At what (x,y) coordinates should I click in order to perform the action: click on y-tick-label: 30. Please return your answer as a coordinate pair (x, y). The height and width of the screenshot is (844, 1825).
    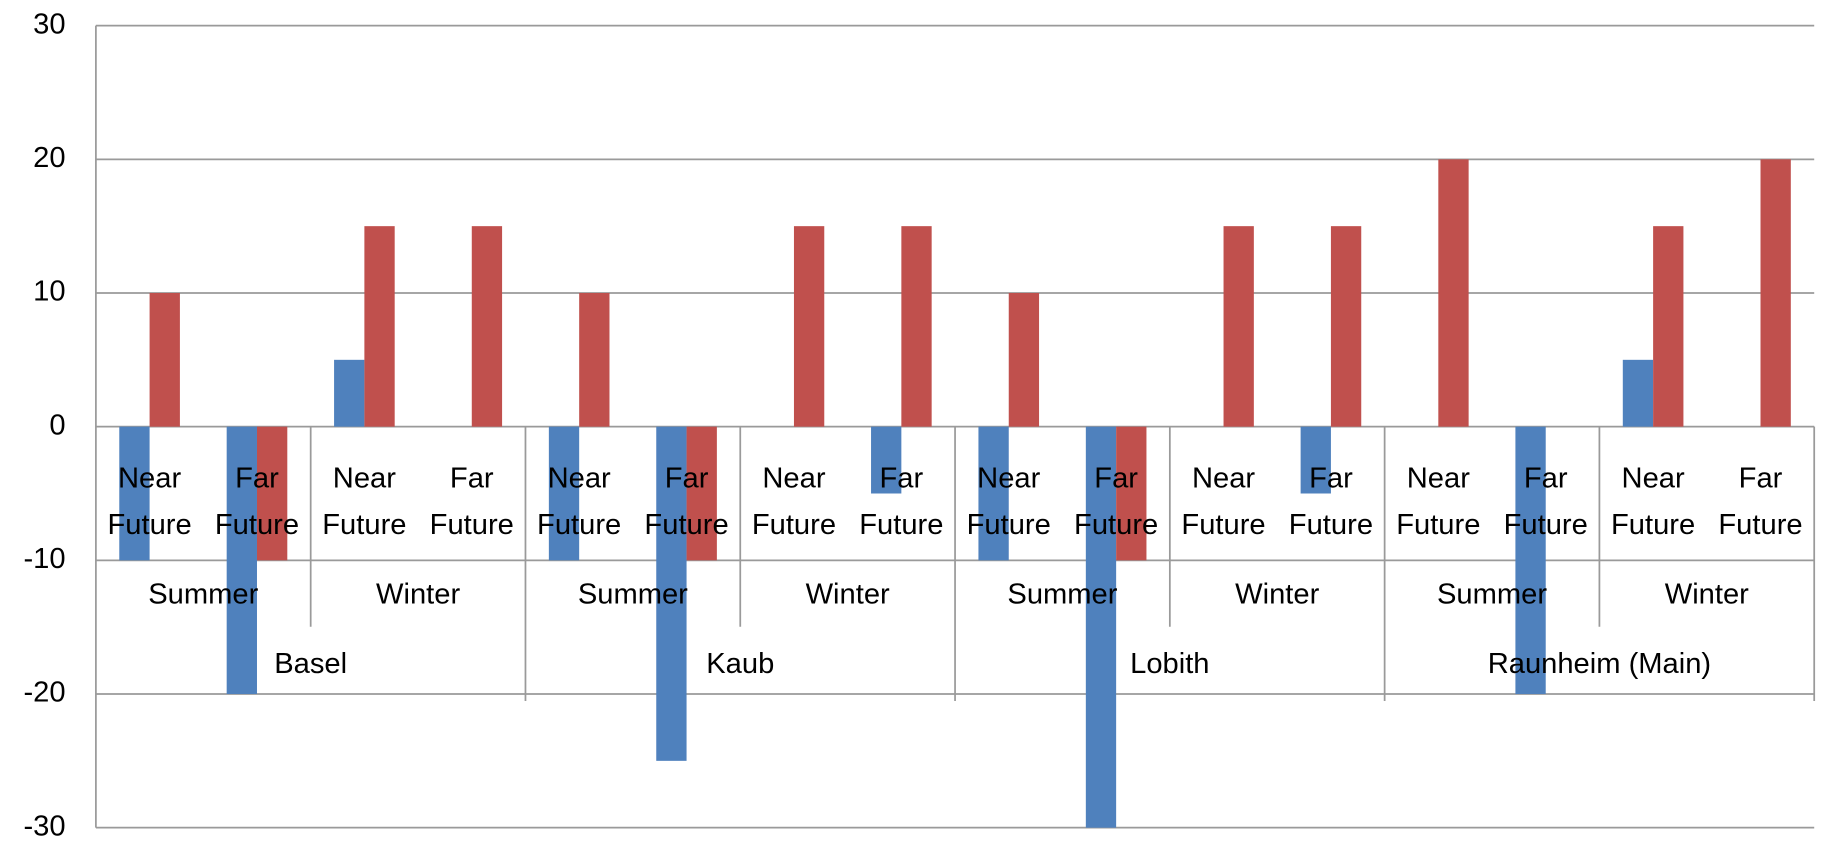
    Looking at the image, I should click on (49, 24).